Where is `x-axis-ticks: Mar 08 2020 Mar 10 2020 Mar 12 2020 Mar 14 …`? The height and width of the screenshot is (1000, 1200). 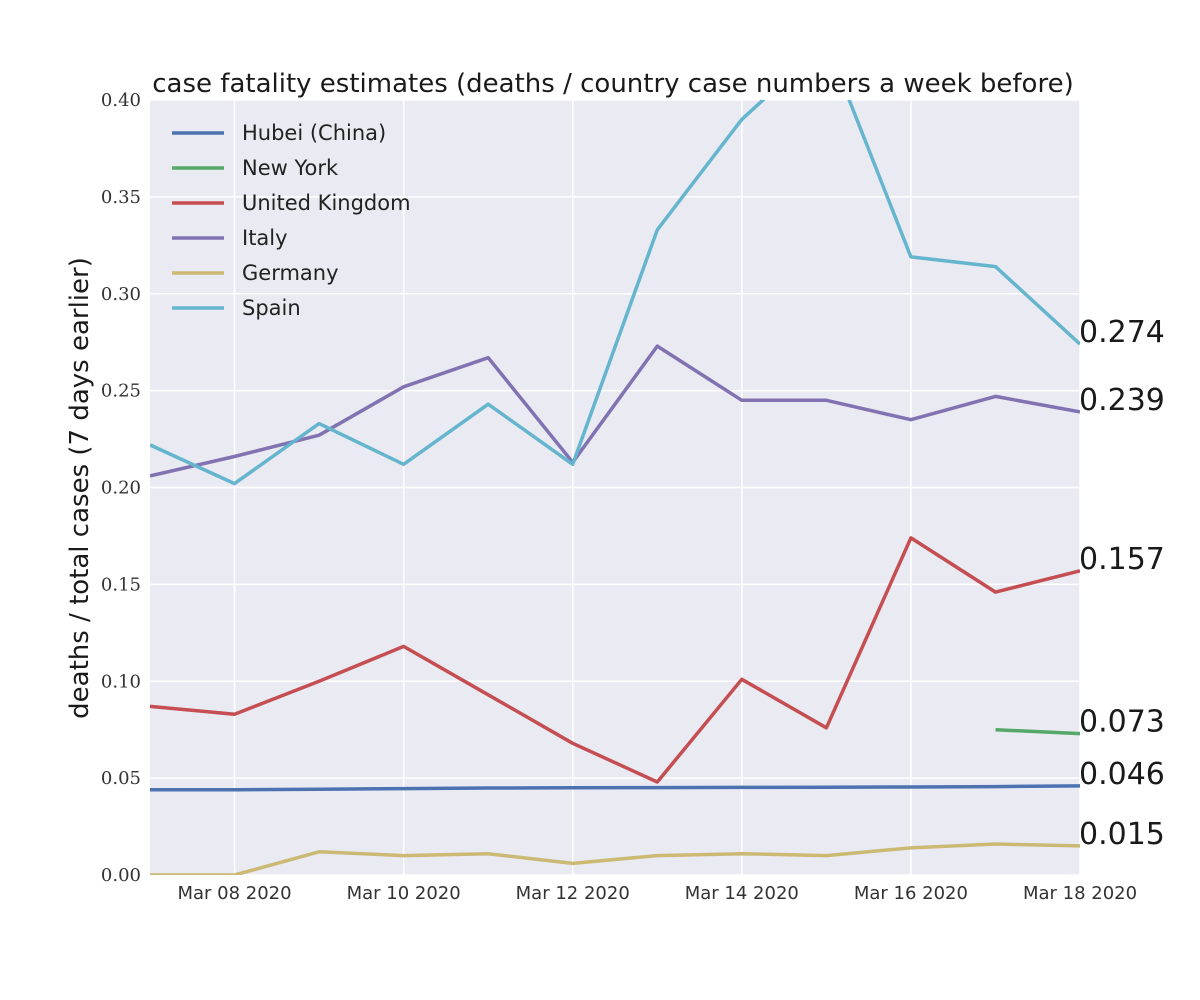
x-axis-ticks: Mar 08 2020 Mar 10 2020 Mar 12 2020 Mar 14 … is located at coordinates (657, 893).